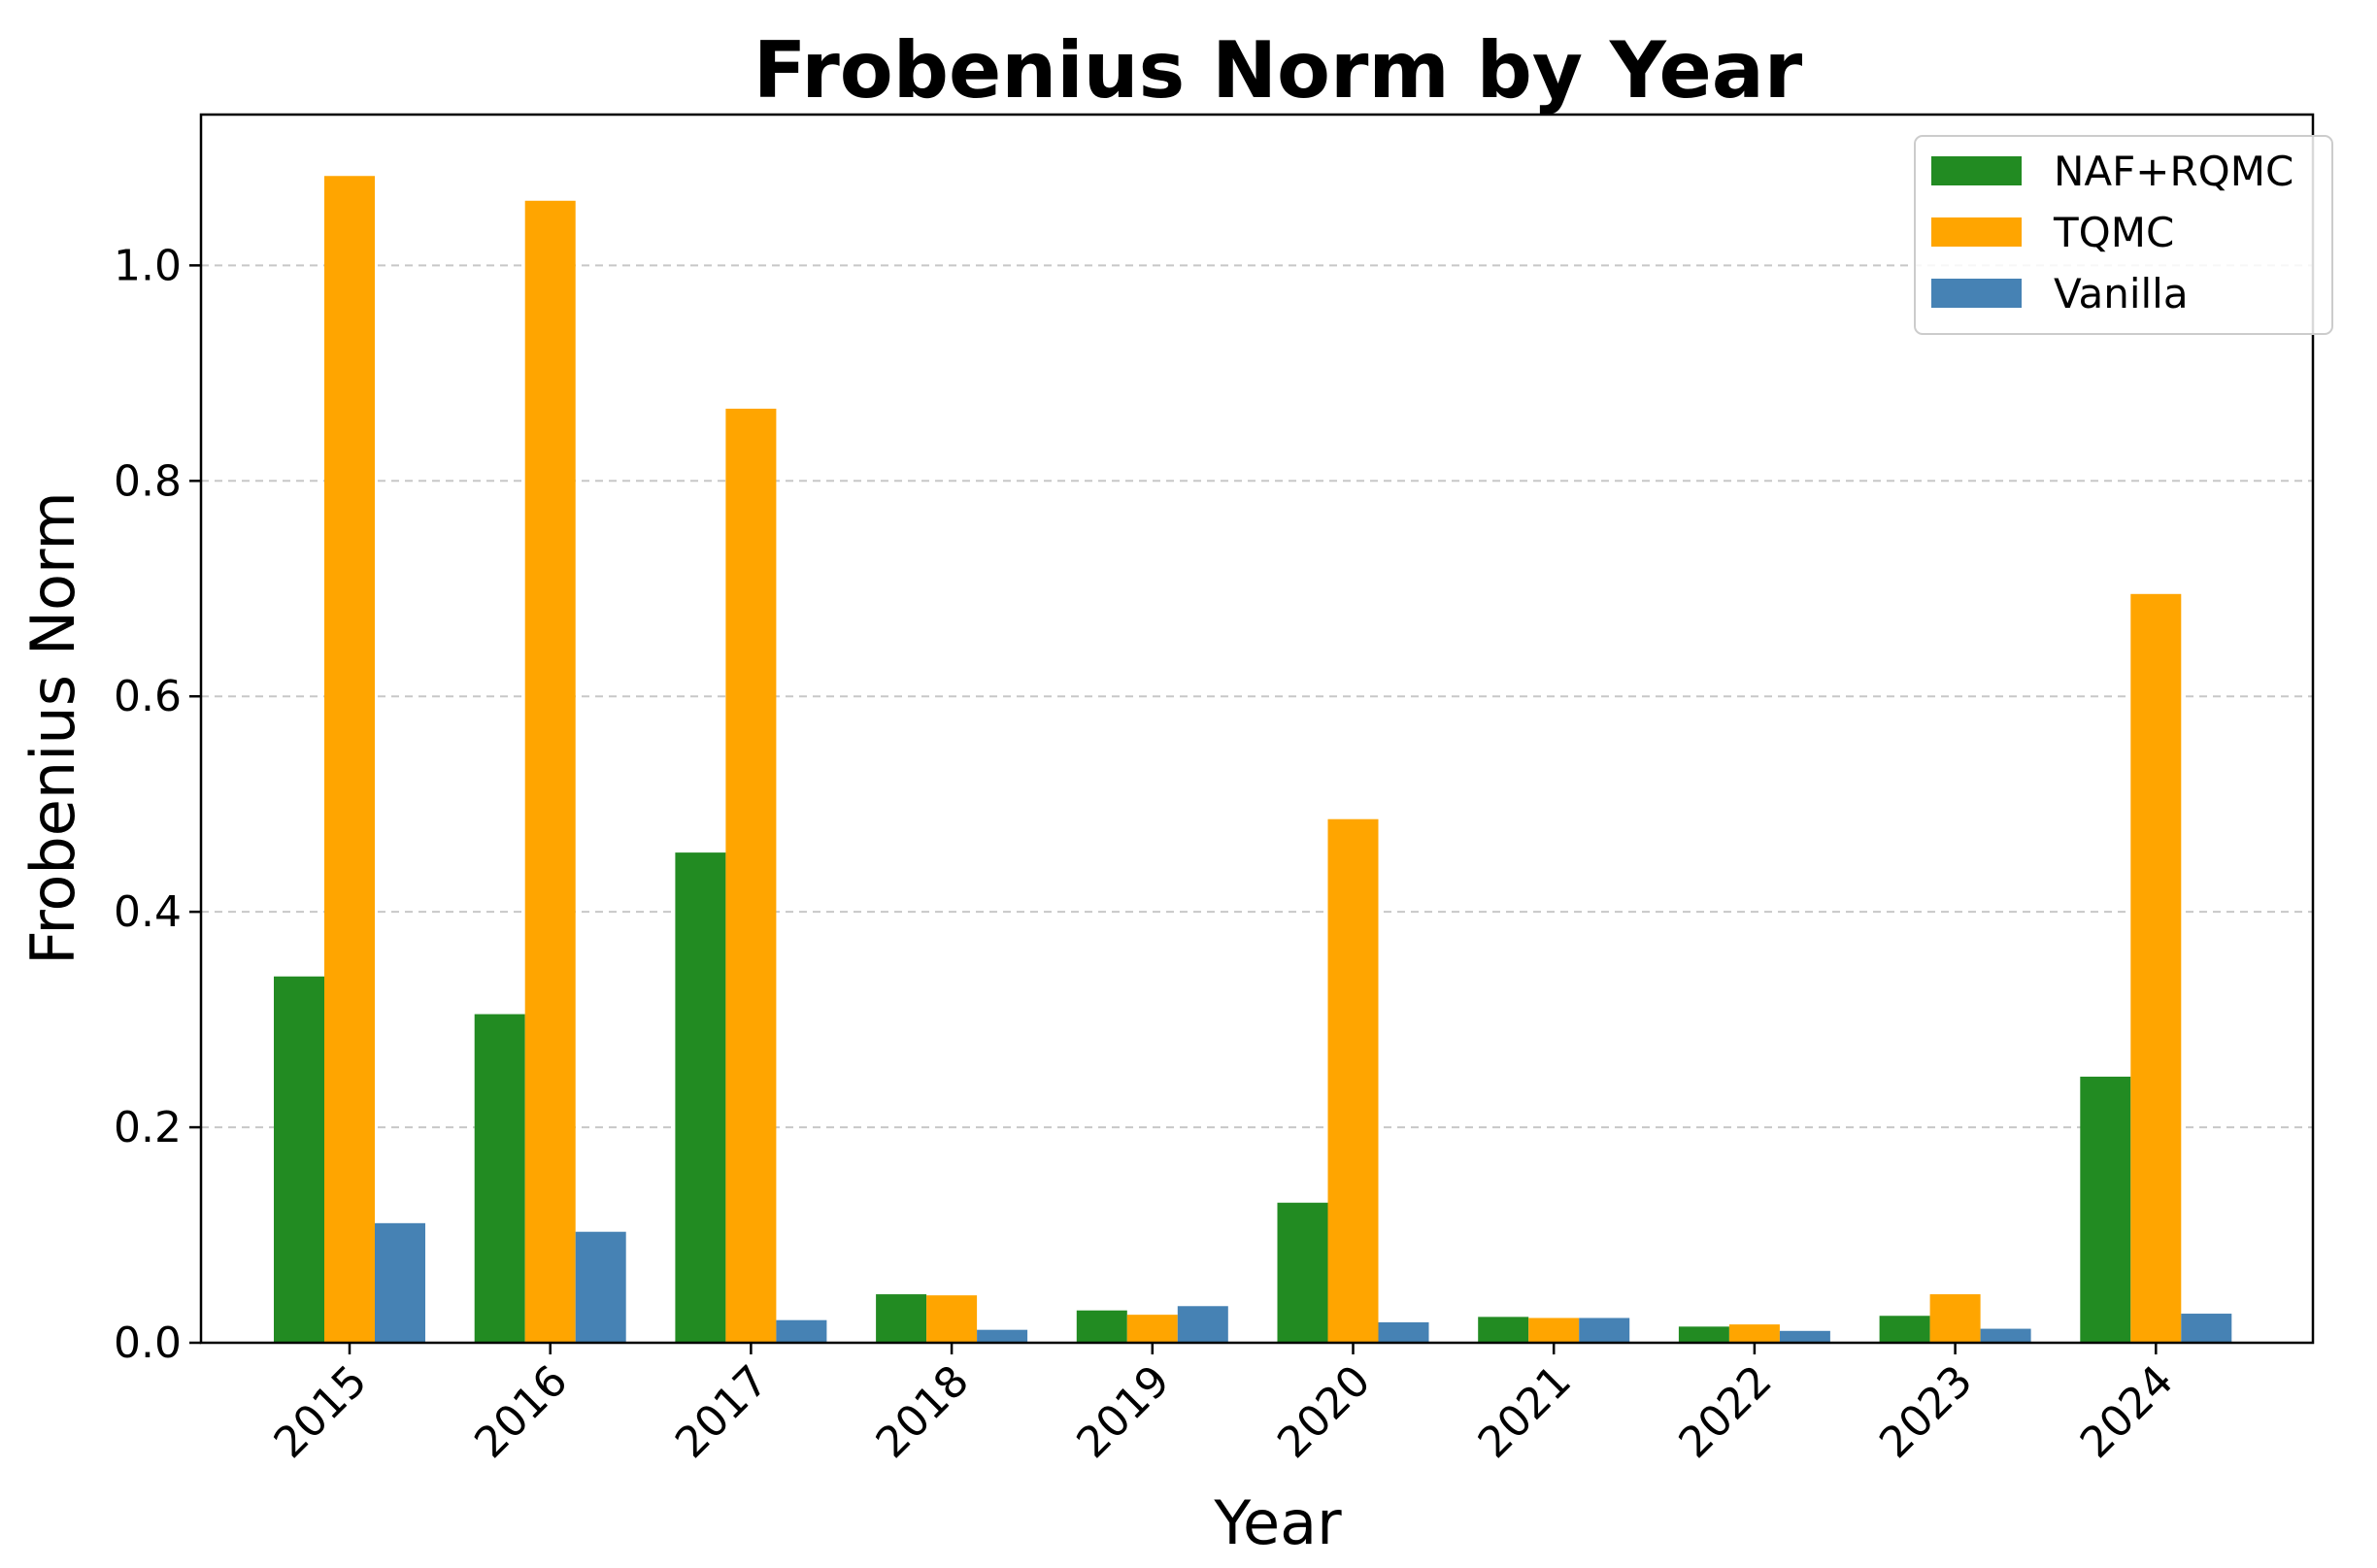 This screenshot has height=1568, width=2377. I want to click on bar-naf-rqmc-2021, so click(1503, 1330).